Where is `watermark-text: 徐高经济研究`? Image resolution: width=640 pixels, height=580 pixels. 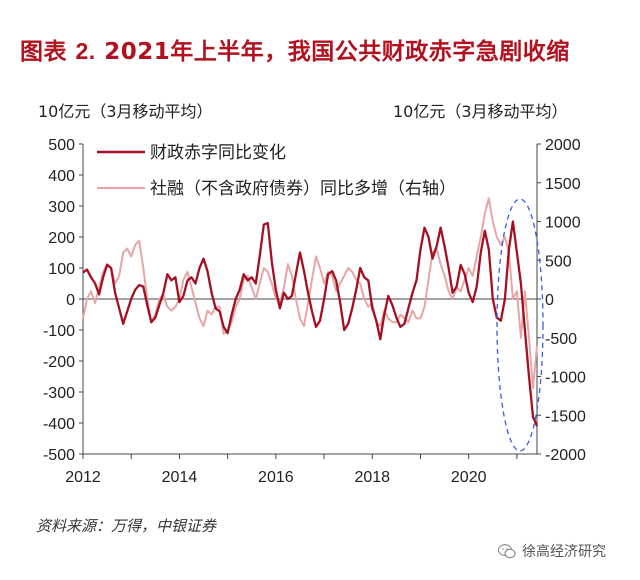 watermark-text: 徐高经济研究 is located at coordinates (564, 552).